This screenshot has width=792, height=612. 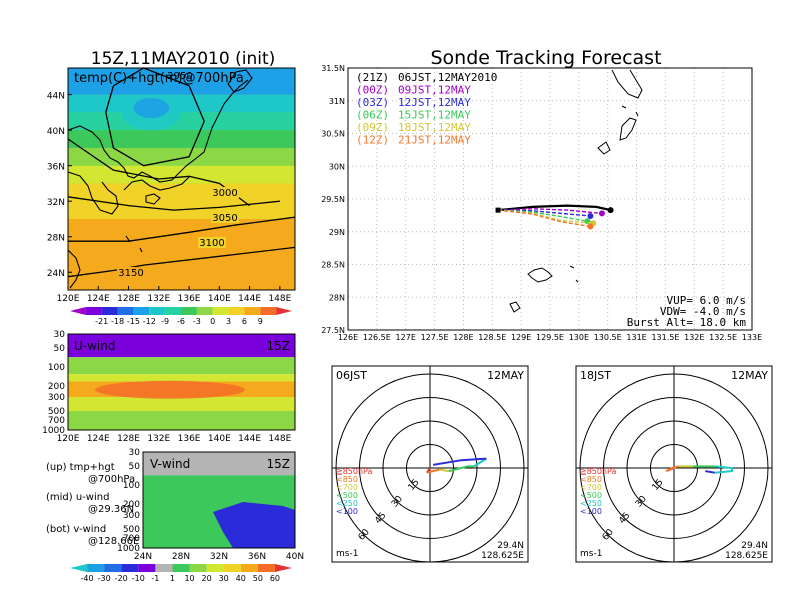 What do you see at coordinates (723, 337) in the screenshot?
I see `track-lon-label: 132.5E` at bounding box center [723, 337].